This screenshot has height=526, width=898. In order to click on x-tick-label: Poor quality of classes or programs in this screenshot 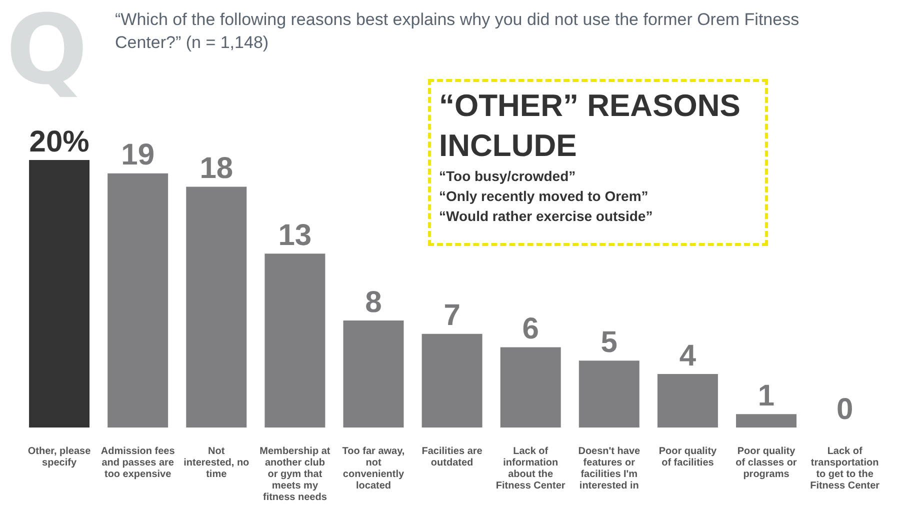, I will do `click(766, 463)`.